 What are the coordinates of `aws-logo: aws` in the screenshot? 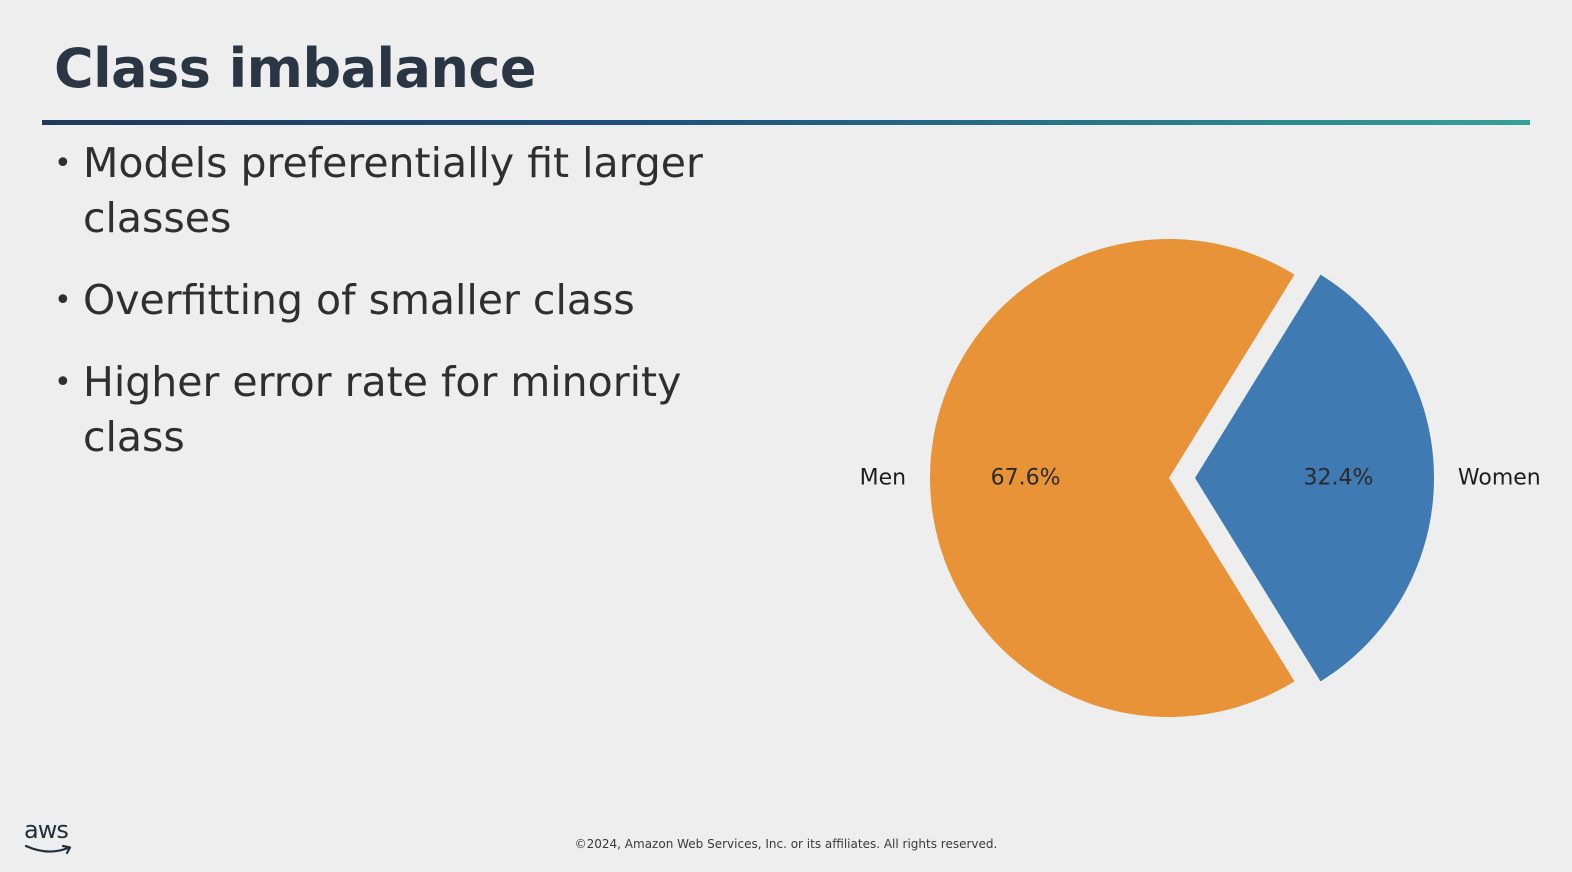 It's located at (50, 838).